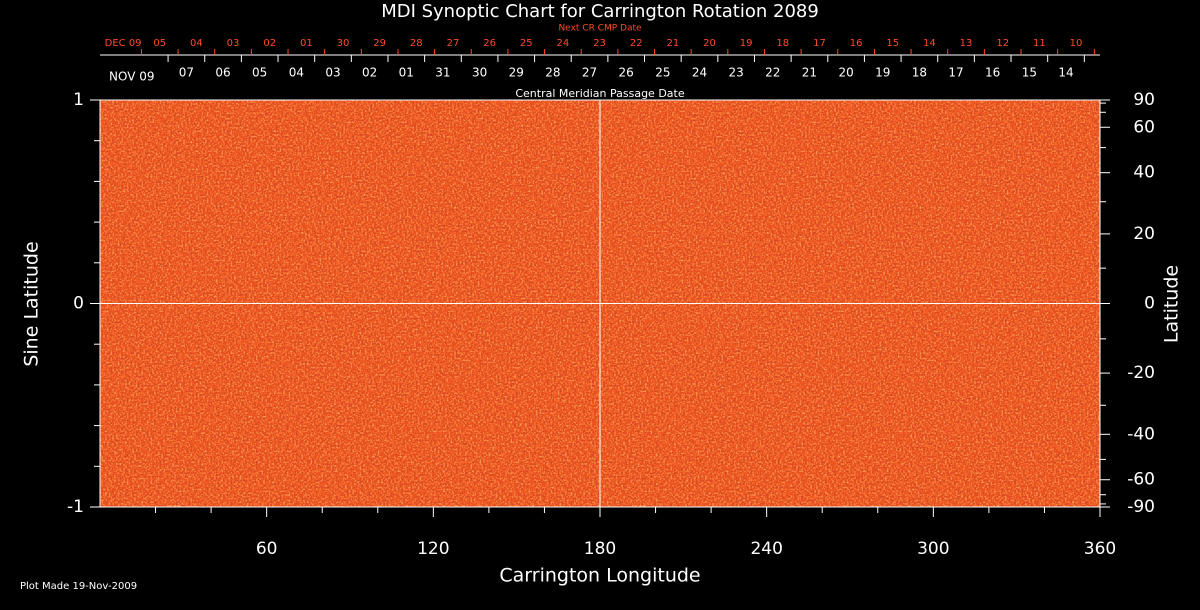 The image size is (1200, 610). Describe the element at coordinates (919, 73) in the screenshot. I see `cmp-date-label: 18` at that location.